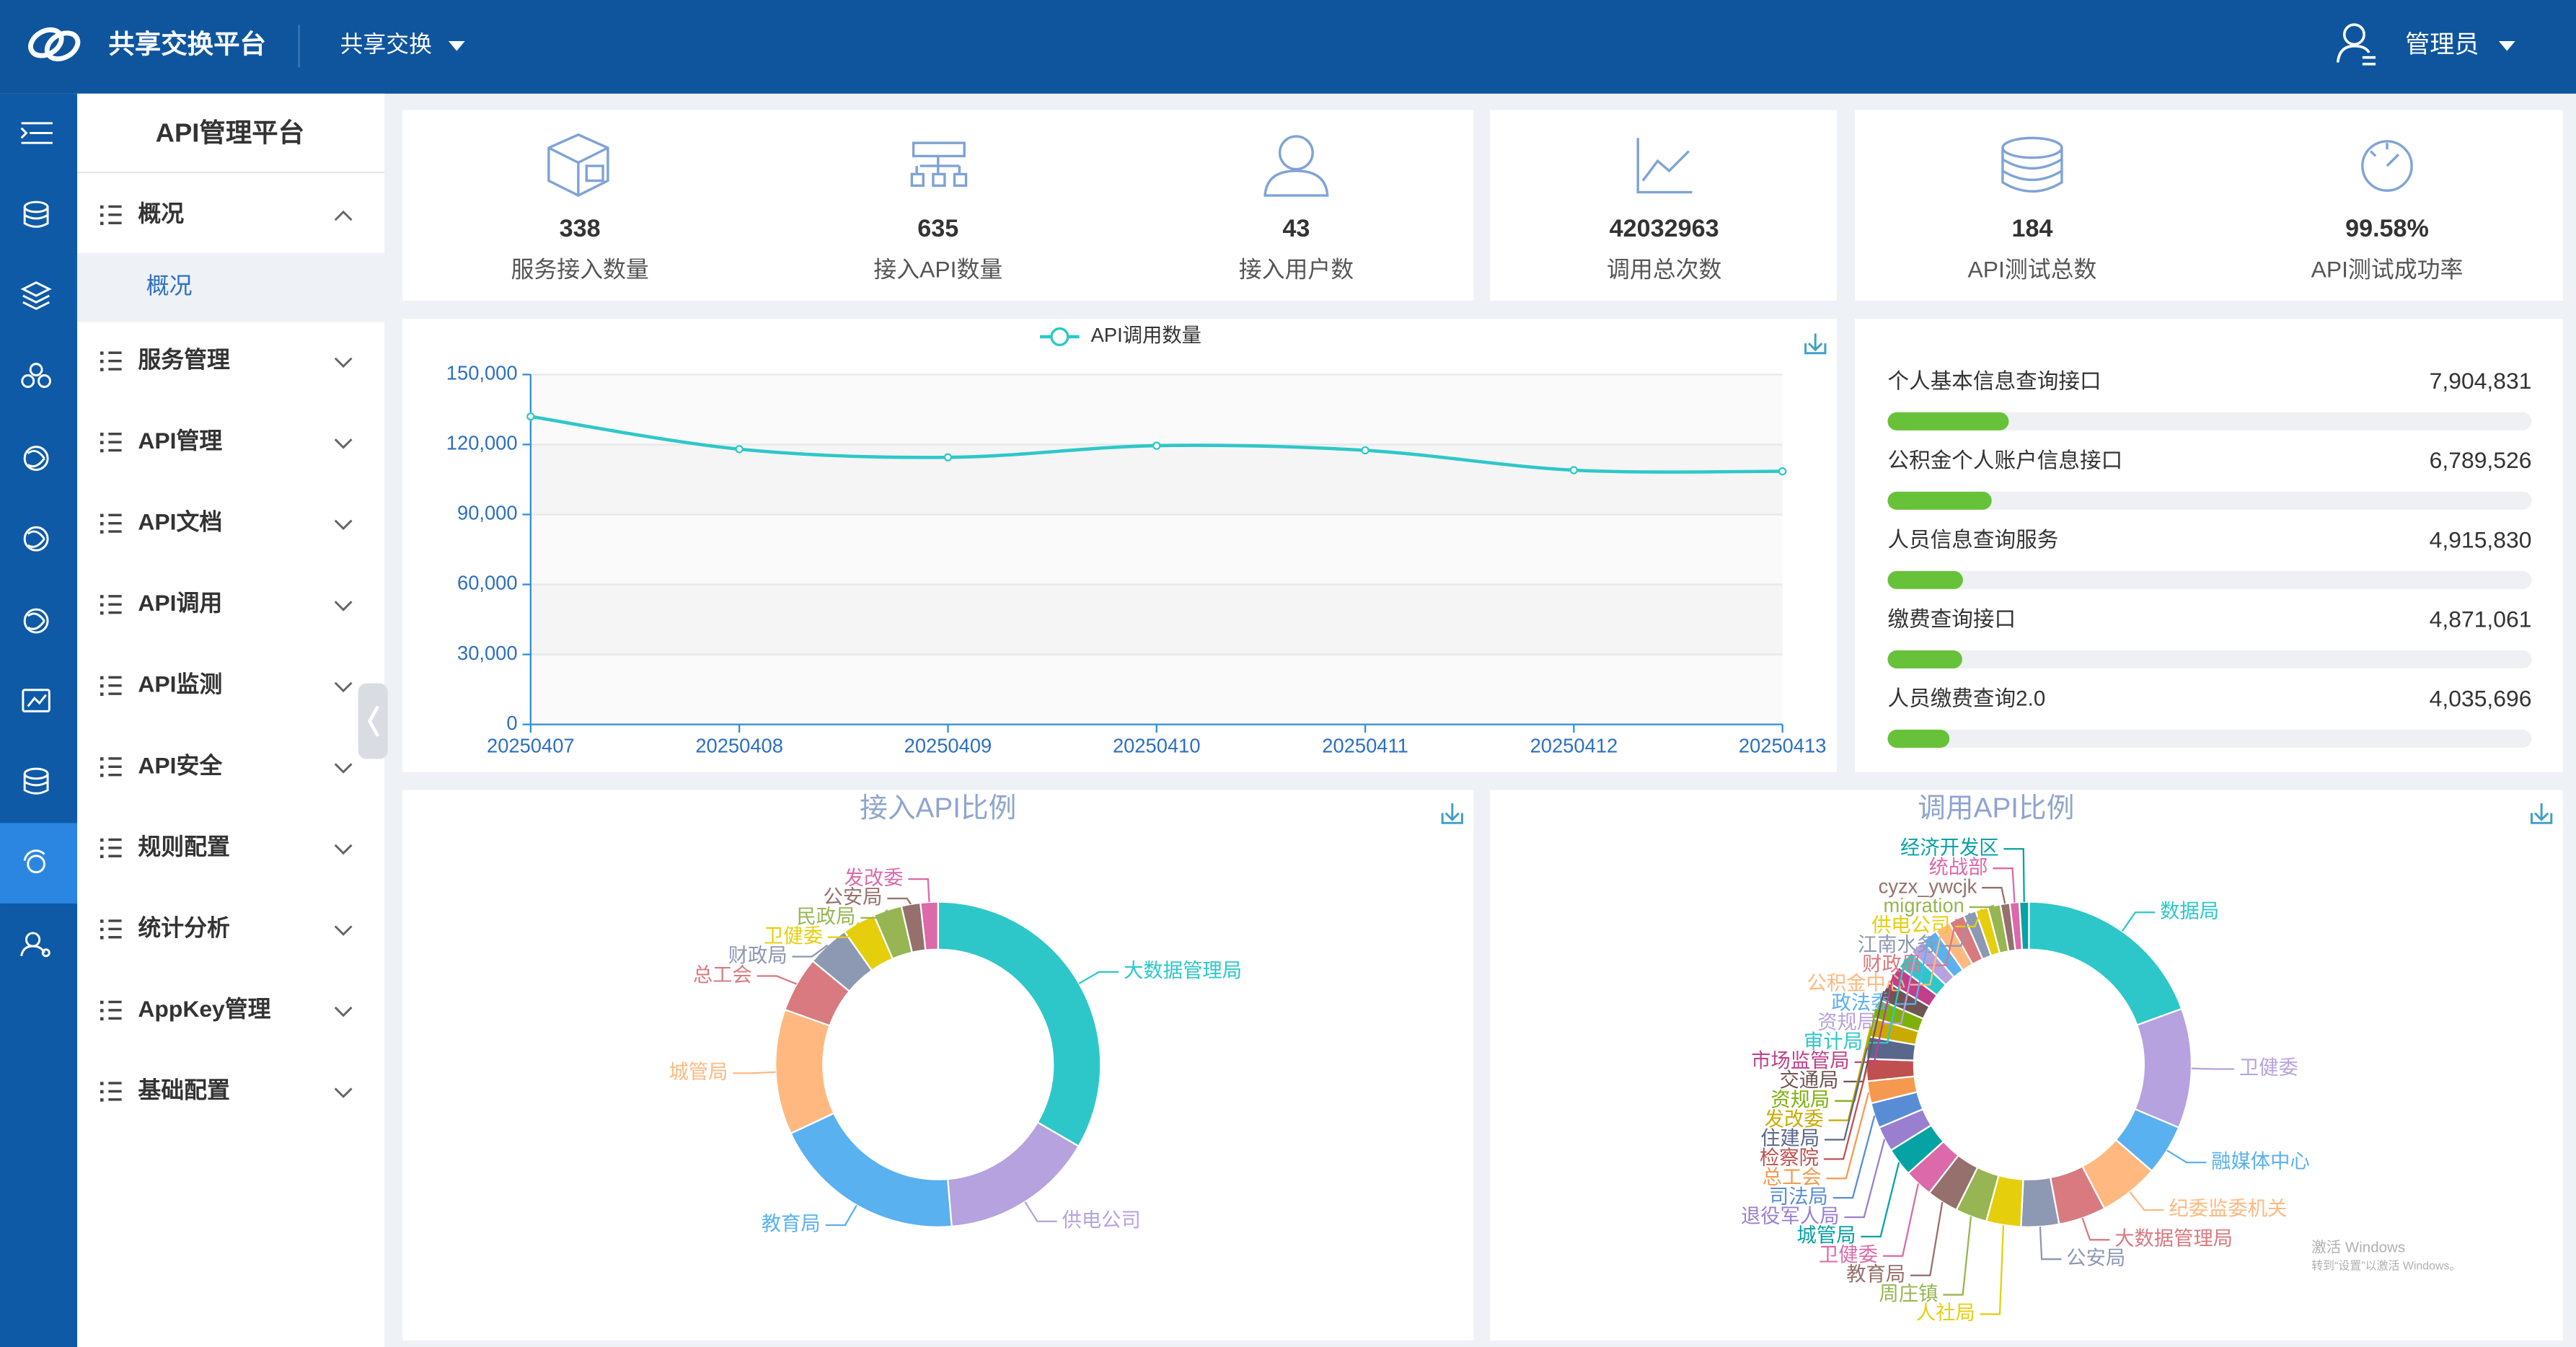  Describe the element at coordinates (1798, 1196) in the screenshot. I see `slice-label: 司法局` at that location.